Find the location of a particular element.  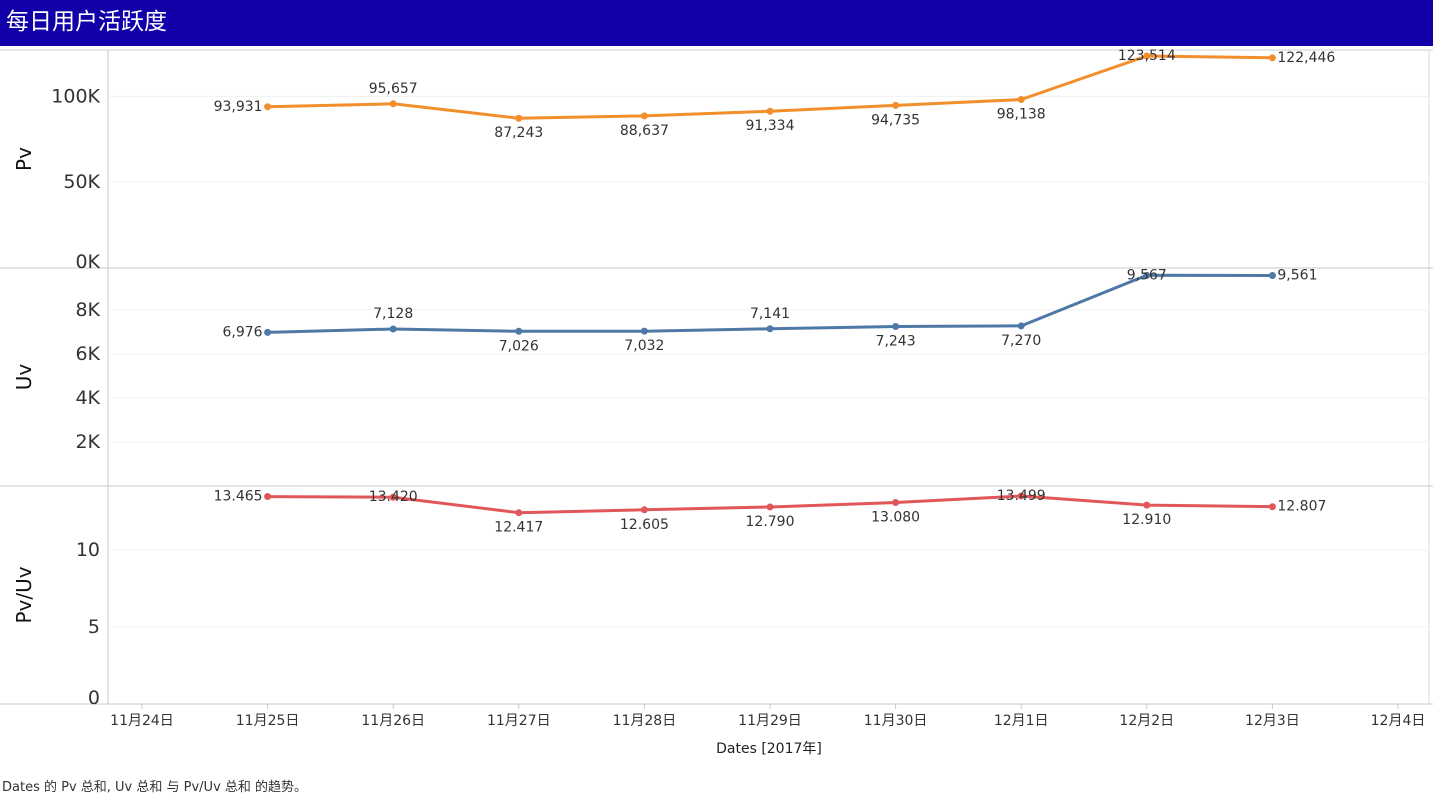

y-axis-title: Pv/Uv is located at coordinates (24, 594).